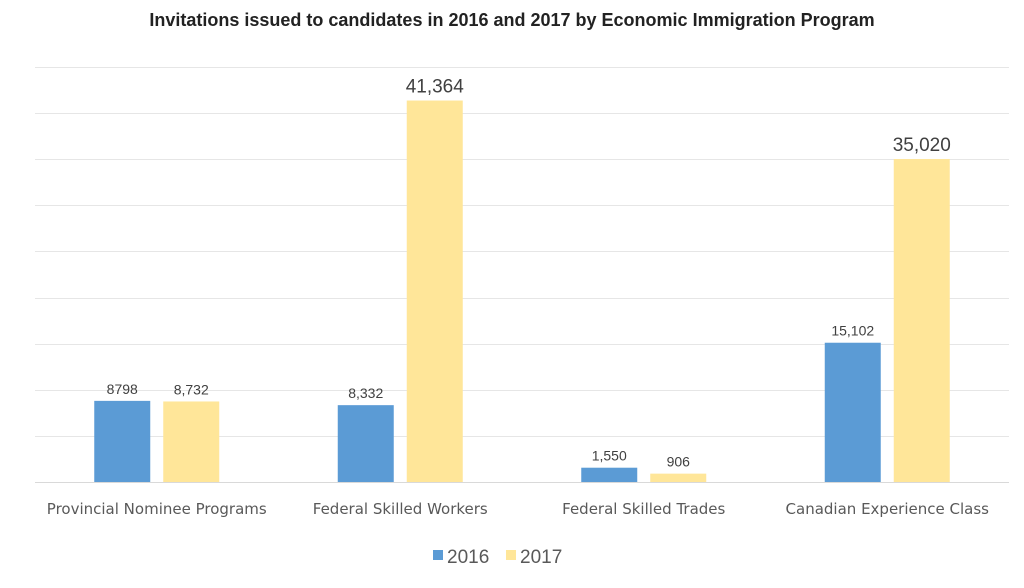 Image resolution: width=1024 pixels, height=588 pixels. Describe the element at coordinates (191, 389) in the screenshot. I see `data-label: 8,732` at that location.